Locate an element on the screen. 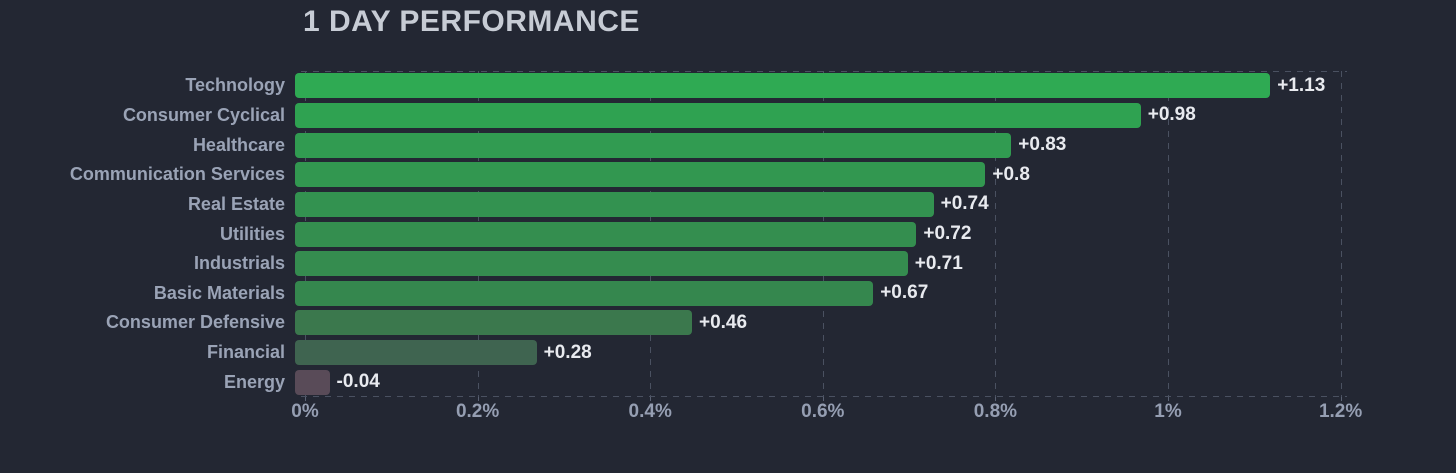 The height and width of the screenshot is (473, 1456). category-label: Energy is located at coordinates (254, 381).